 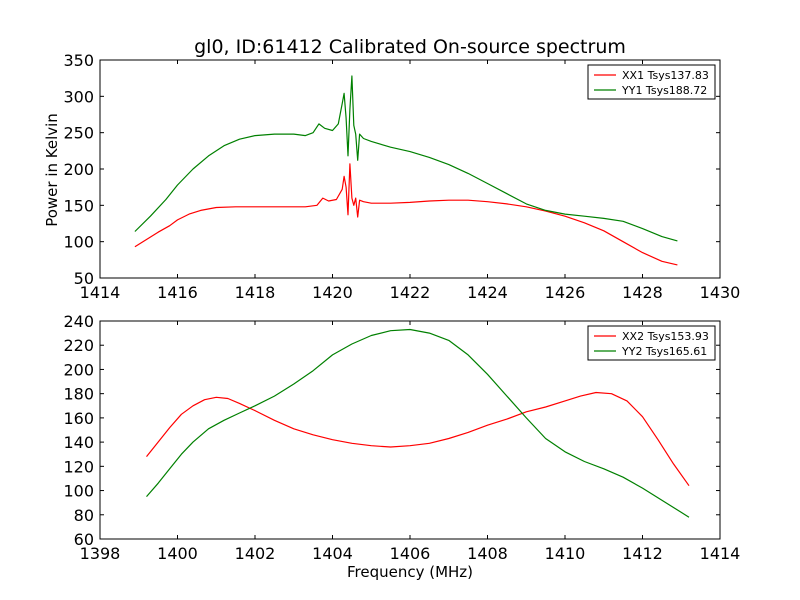 What do you see at coordinates (565, 553) in the screenshot?
I see `x-tick-label: 1410` at bounding box center [565, 553].